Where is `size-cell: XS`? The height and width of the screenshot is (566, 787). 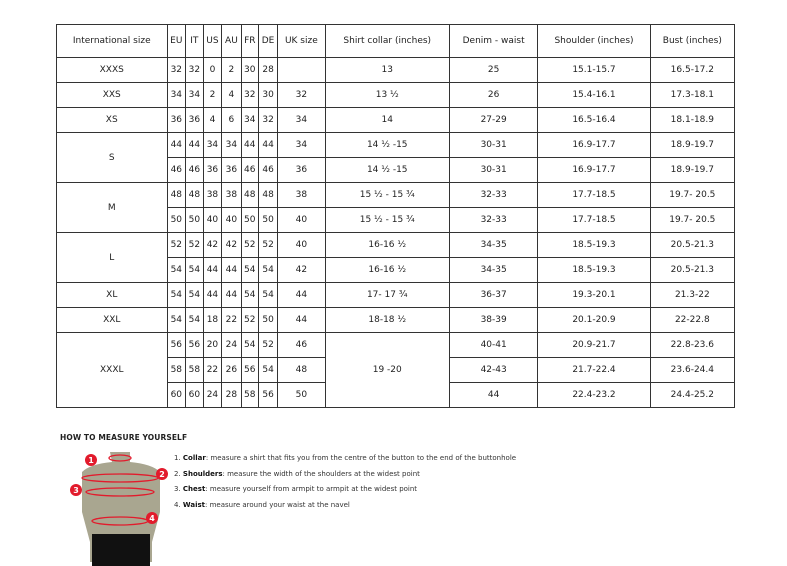
size-cell: XS is located at coordinates (112, 120).